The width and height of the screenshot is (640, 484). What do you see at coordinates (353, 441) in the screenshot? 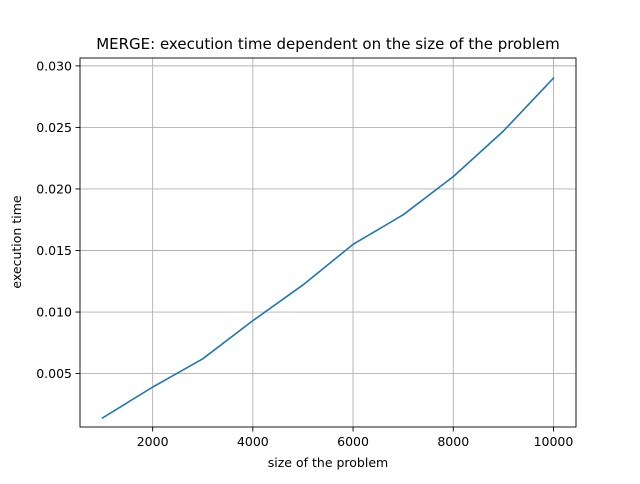
I see `x-tick-label: 6000` at bounding box center [353, 441].